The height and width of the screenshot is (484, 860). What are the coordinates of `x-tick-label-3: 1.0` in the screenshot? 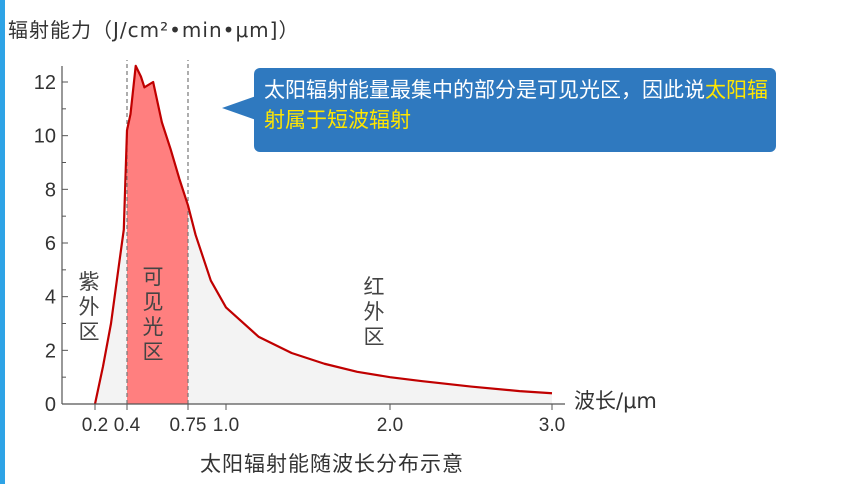 It's located at (226, 425).